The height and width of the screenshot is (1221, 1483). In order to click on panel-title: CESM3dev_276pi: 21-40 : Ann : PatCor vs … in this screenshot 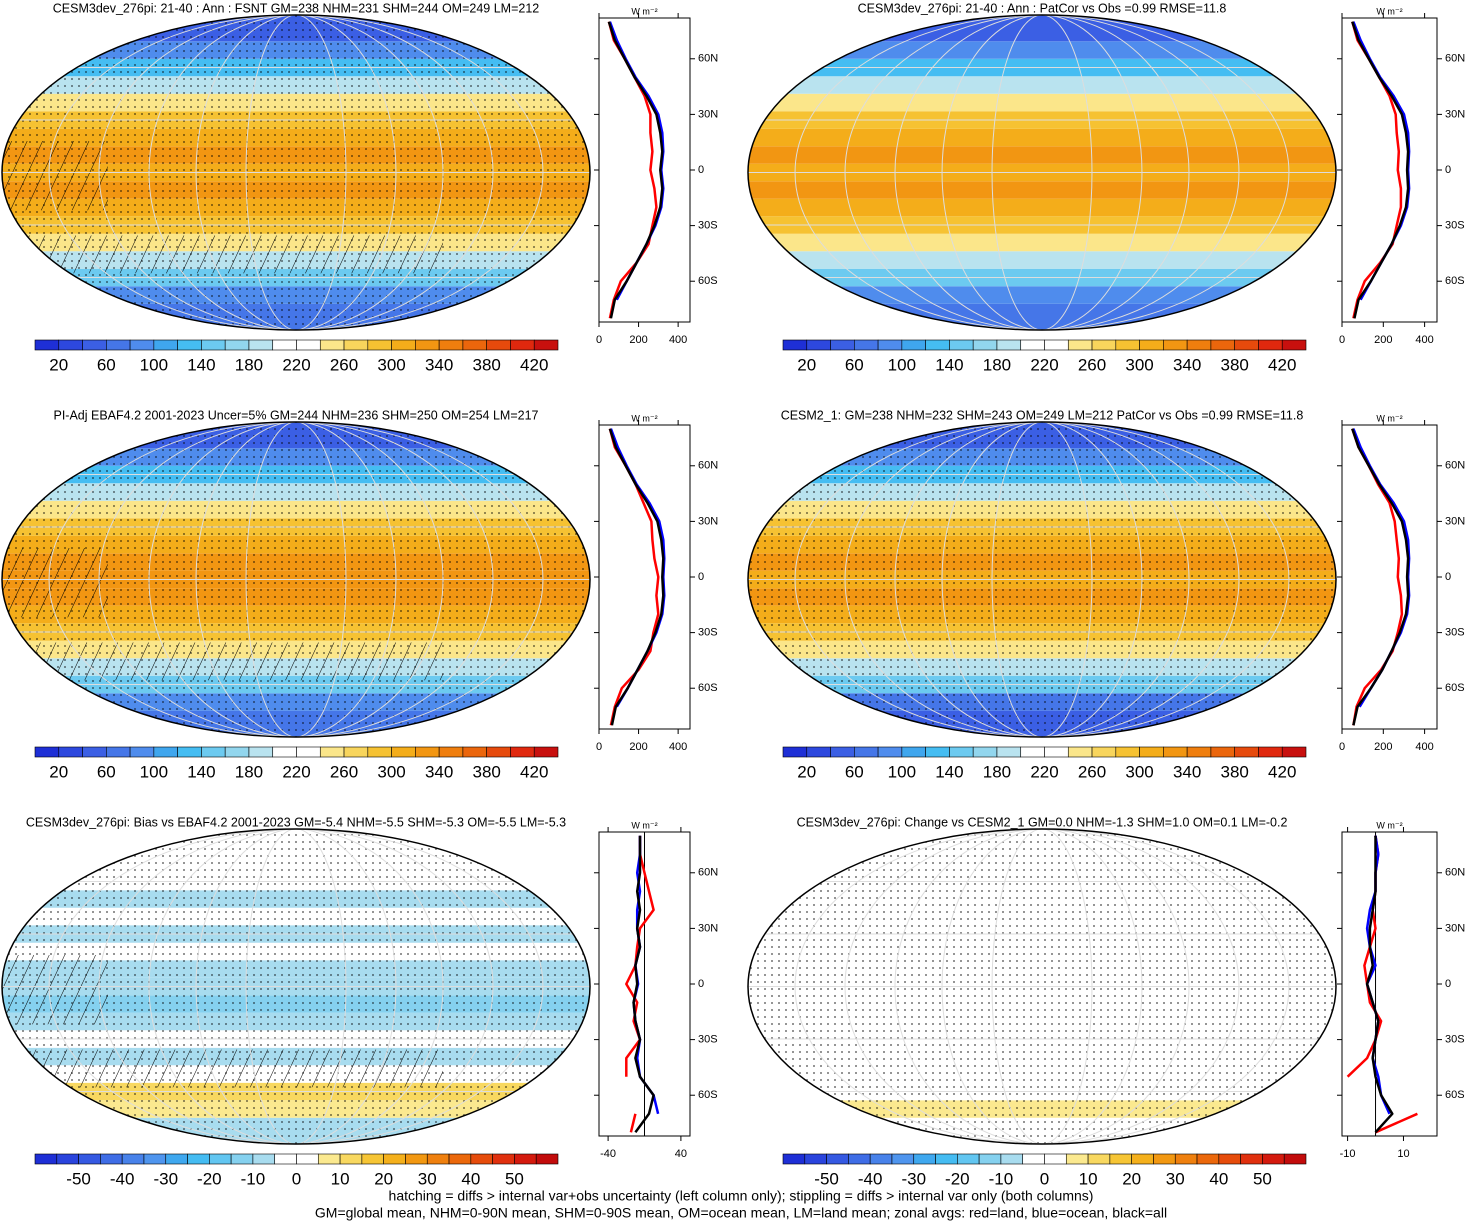, I will do `click(1042, 8)`.